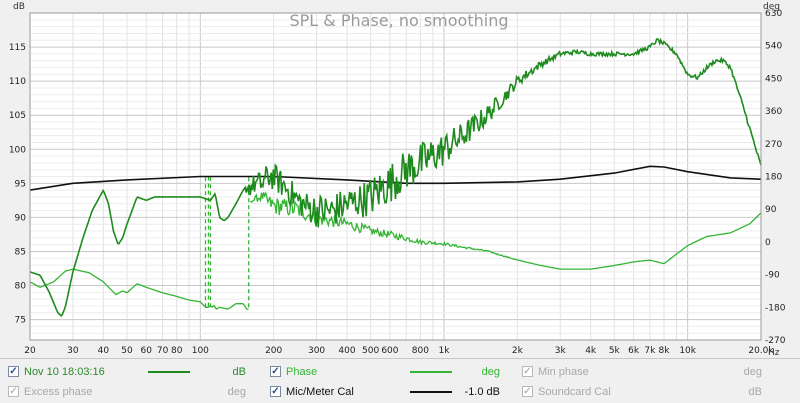 The image size is (800, 403). I want to click on y2-tick-label: 180, so click(773, 178).